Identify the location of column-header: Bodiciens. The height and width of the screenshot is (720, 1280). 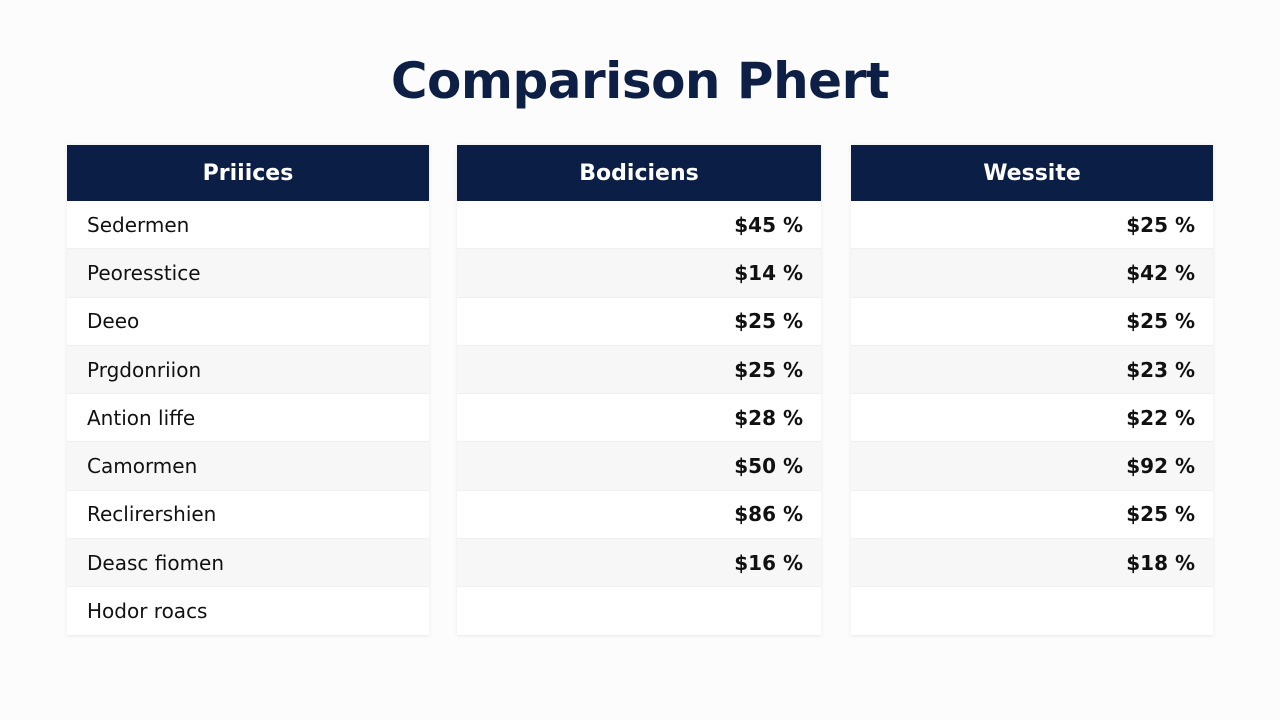
(639, 173).